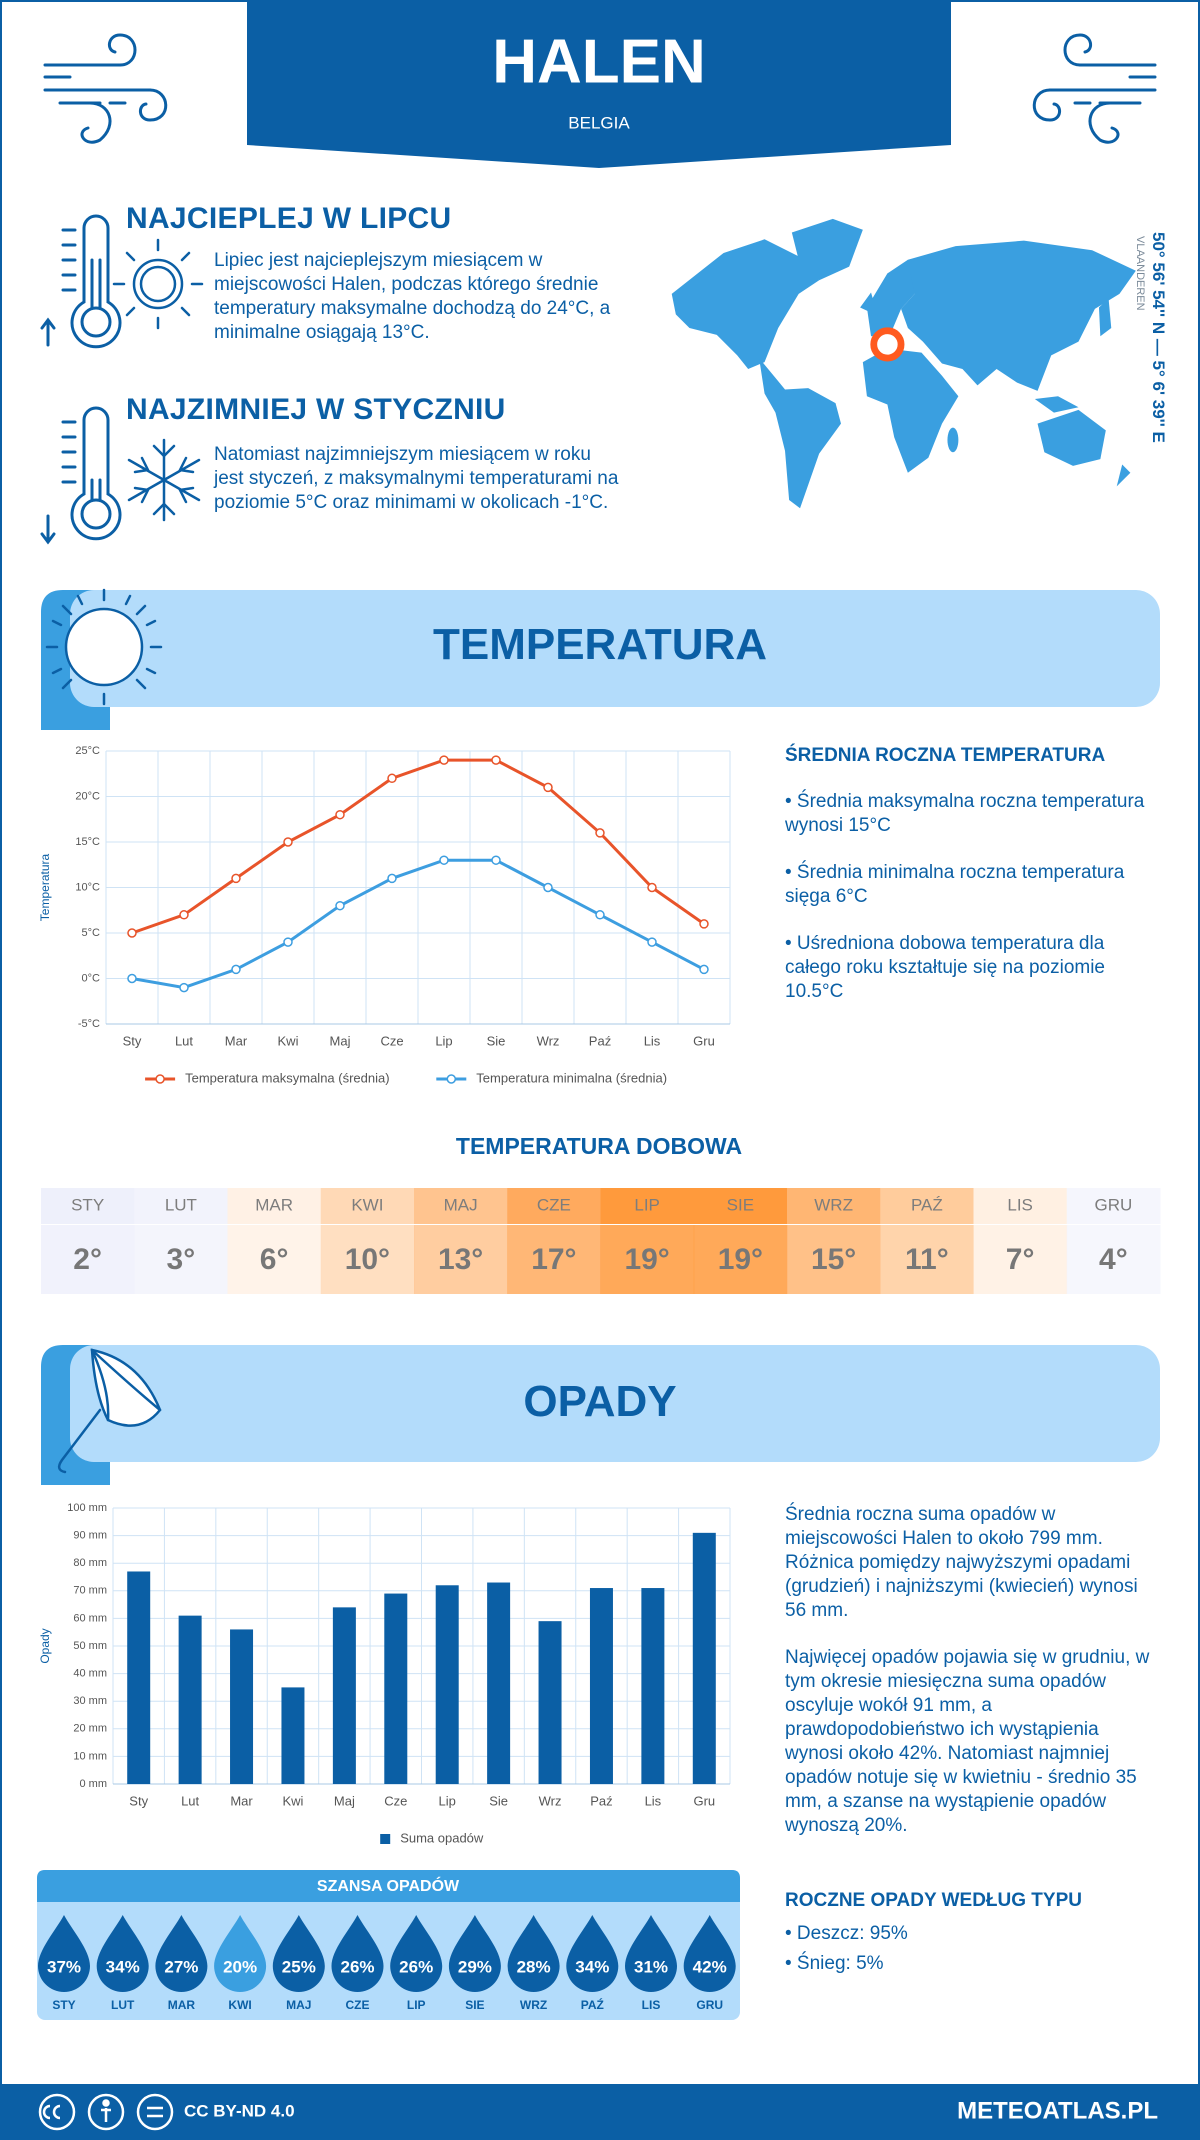 Image resolution: width=1200 pixels, height=2140 pixels. I want to click on temperature-label: 13°, so click(460, 1259).